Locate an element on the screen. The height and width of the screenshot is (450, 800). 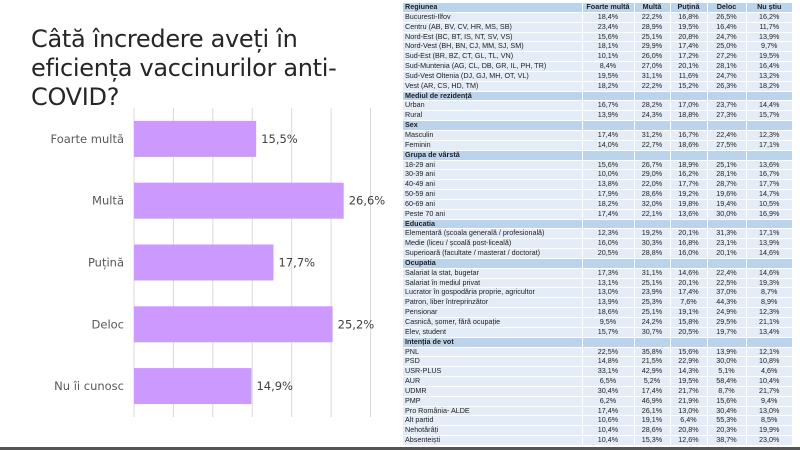
table-cell: 27,3% is located at coordinates (726, 116).